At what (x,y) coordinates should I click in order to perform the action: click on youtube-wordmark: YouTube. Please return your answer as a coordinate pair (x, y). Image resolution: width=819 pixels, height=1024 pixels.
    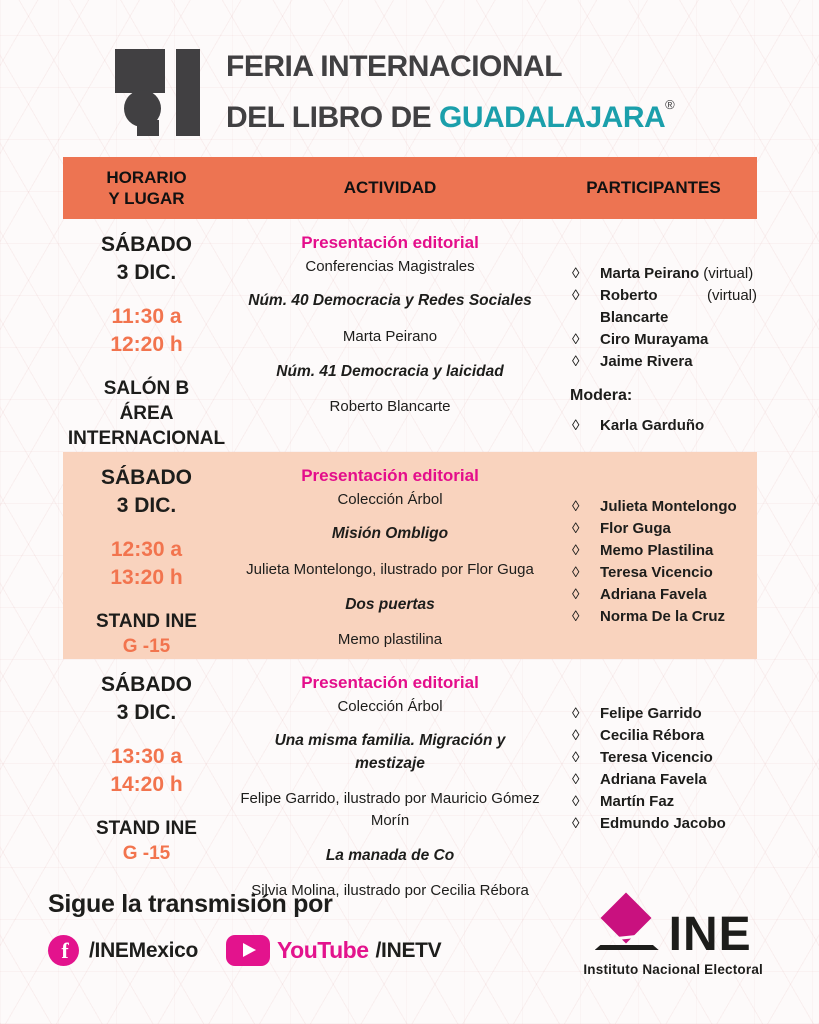
    Looking at the image, I should click on (323, 950).